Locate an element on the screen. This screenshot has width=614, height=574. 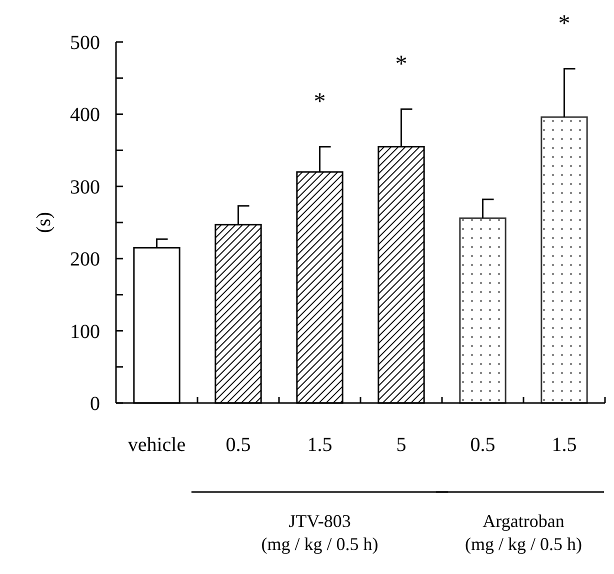
y-tick-label: 500 is located at coordinates (85, 43).